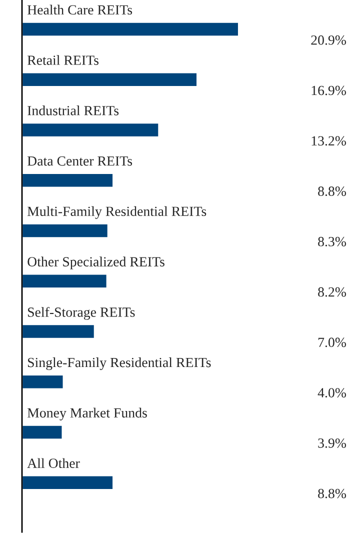 The image size is (360, 537). What do you see at coordinates (329, 141) in the screenshot?
I see `data-label: 13.2%` at bounding box center [329, 141].